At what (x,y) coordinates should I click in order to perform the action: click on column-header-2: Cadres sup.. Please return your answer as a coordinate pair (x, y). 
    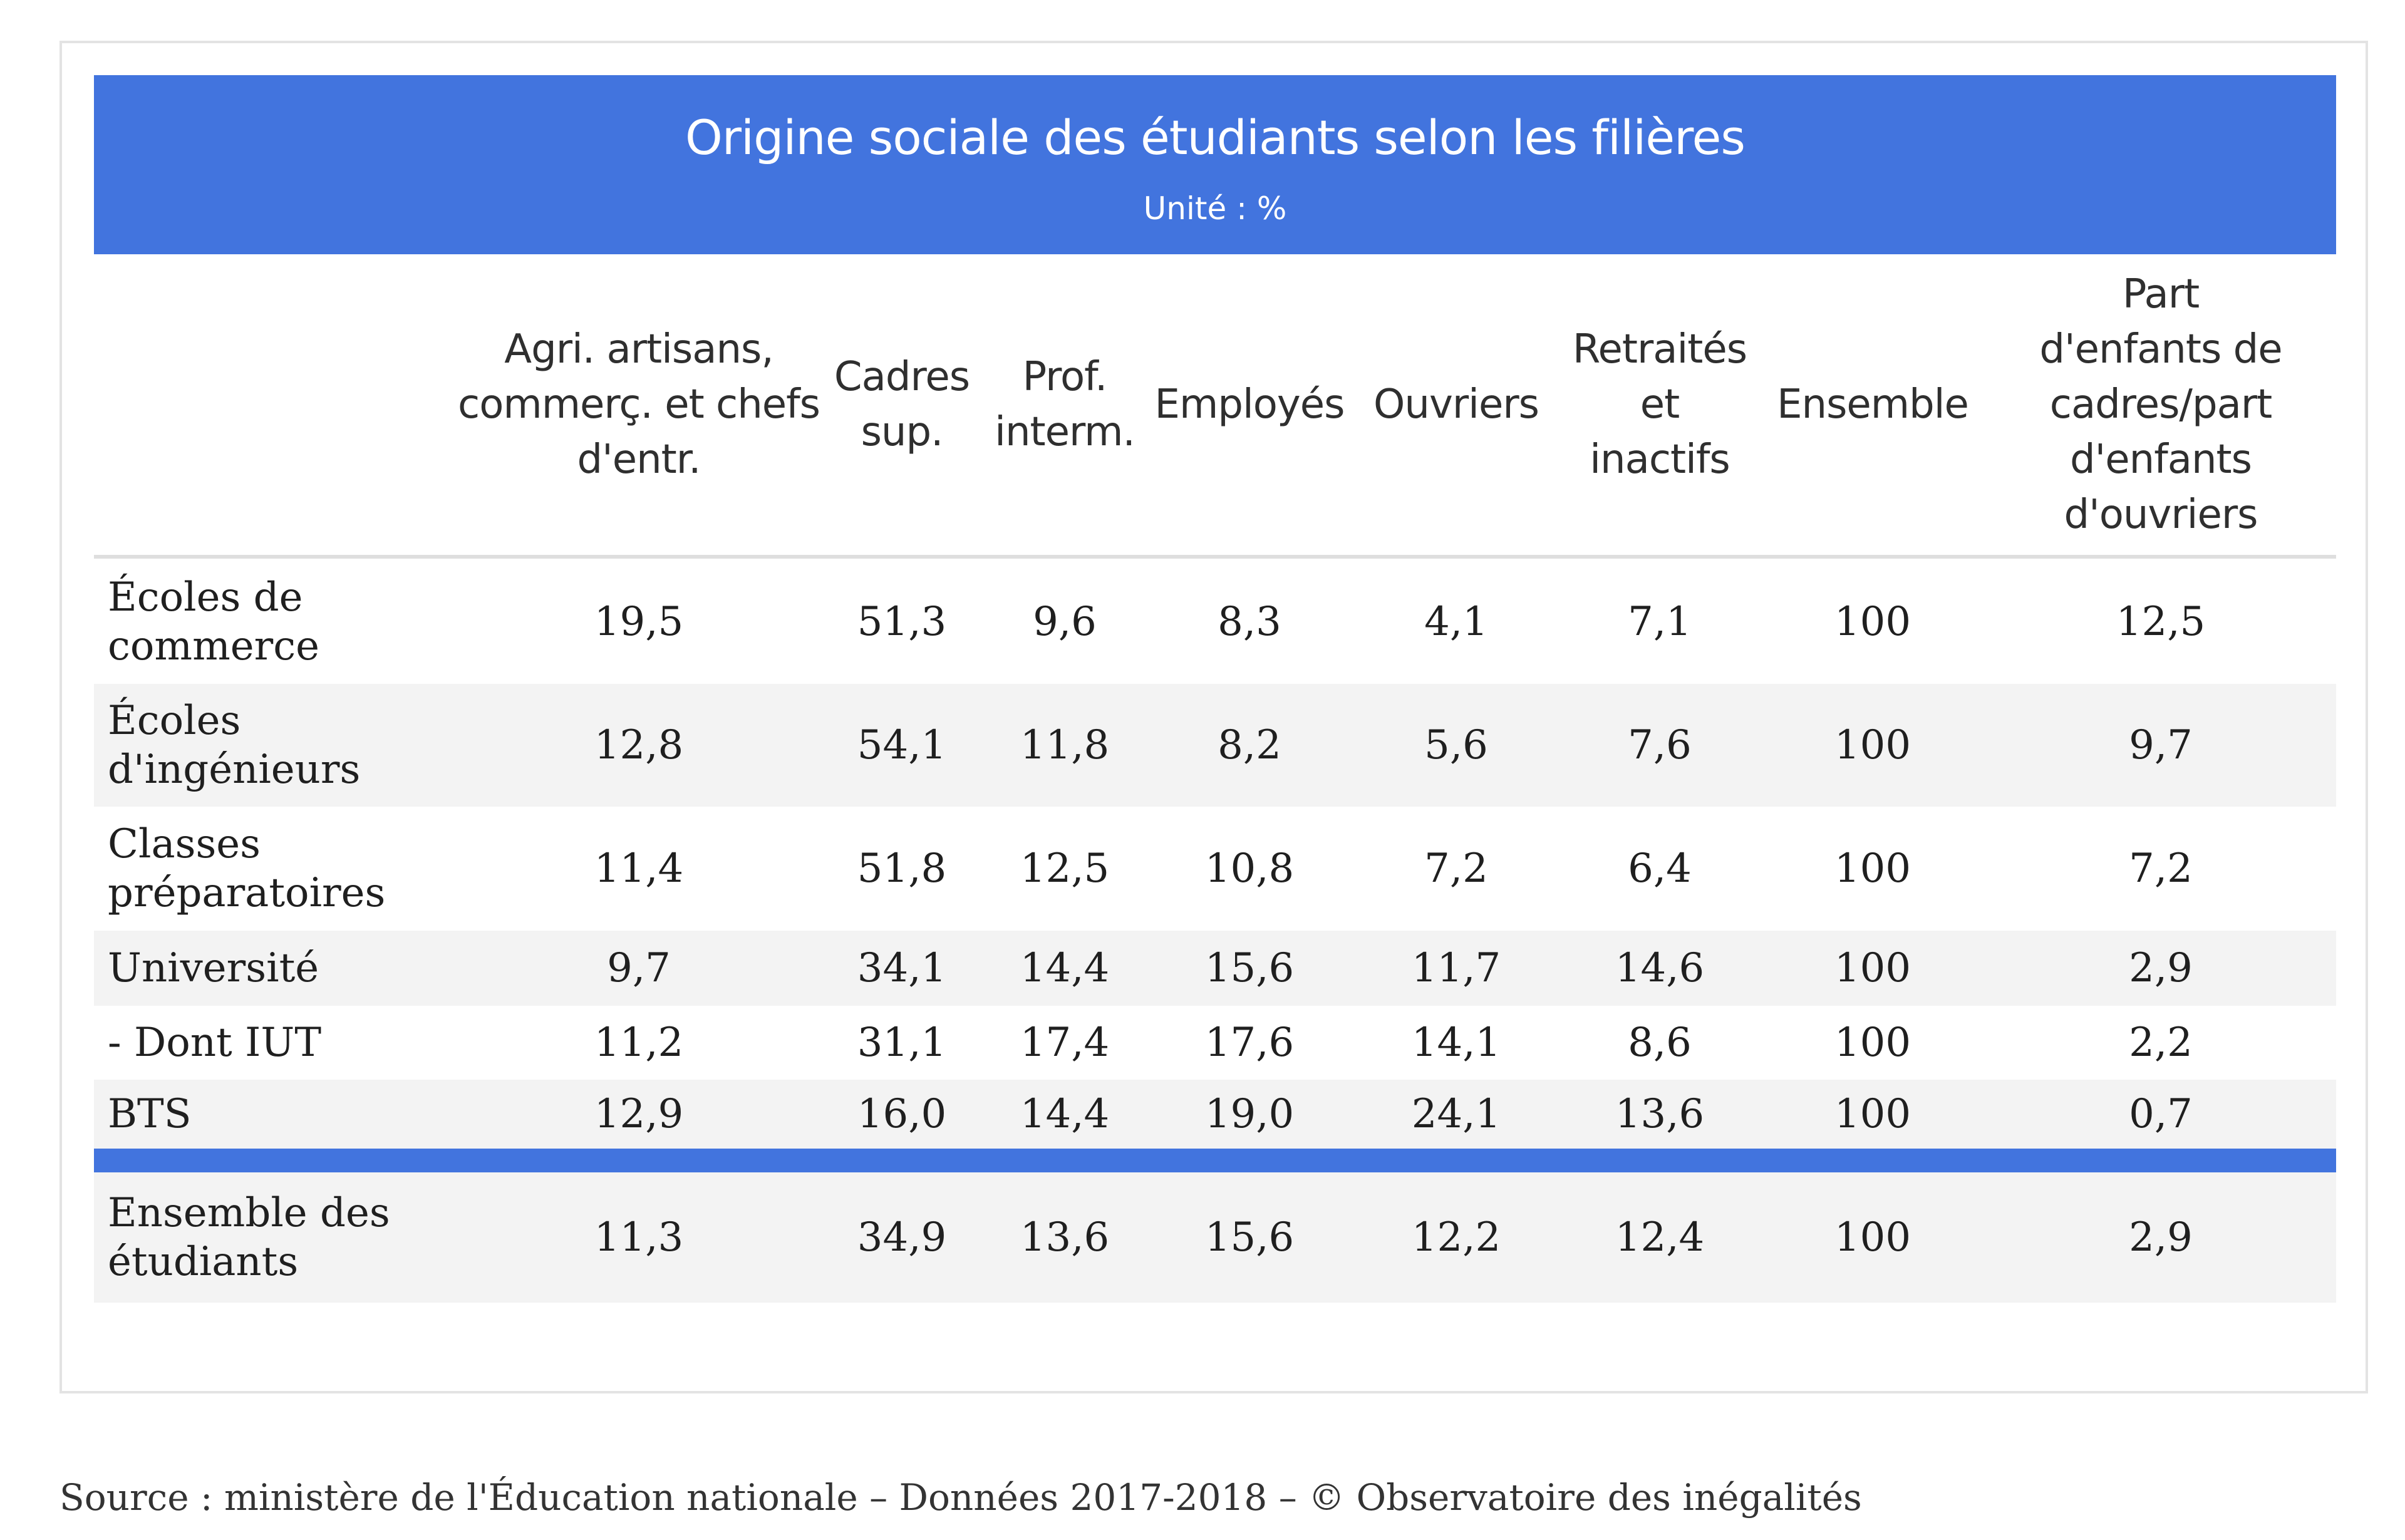
    Looking at the image, I should click on (902, 404).